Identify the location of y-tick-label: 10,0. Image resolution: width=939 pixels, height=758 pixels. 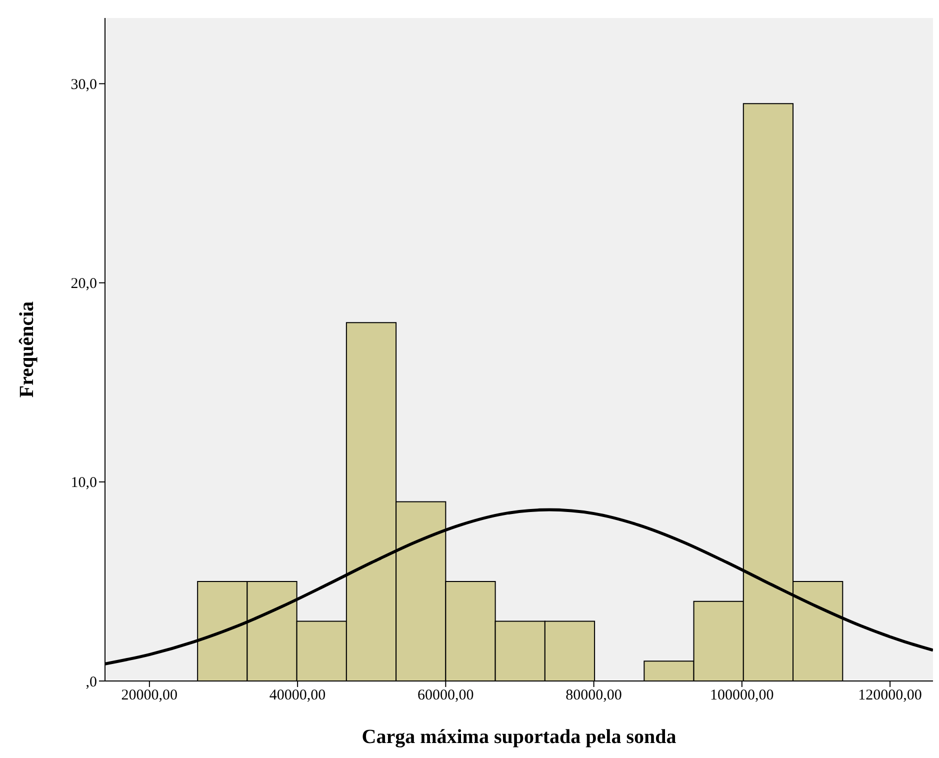
(83, 483).